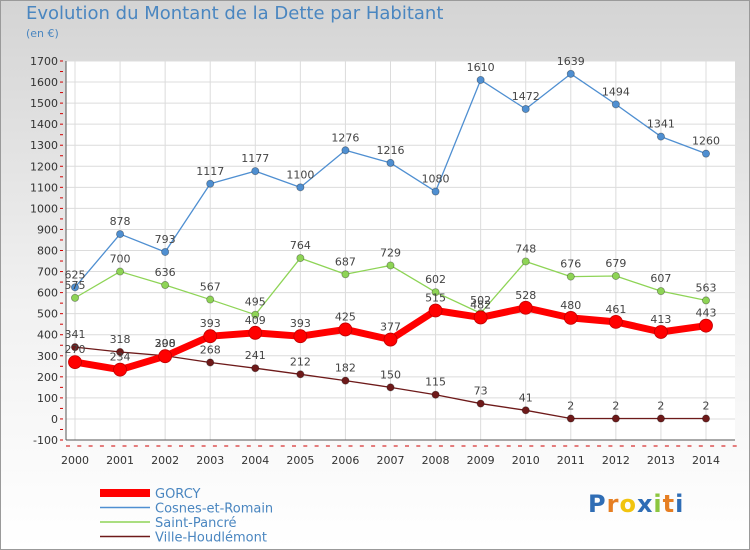 This screenshot has width=750, height=550. I want to click on x-tick-label: 2009, so click(481, 460).